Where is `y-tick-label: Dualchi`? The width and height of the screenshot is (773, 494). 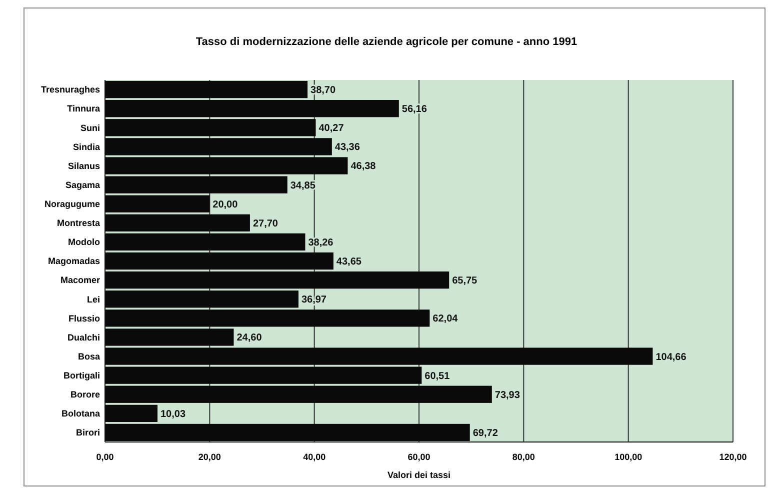
y-tick-label: Dualchi is located at coordinates (83, 337).